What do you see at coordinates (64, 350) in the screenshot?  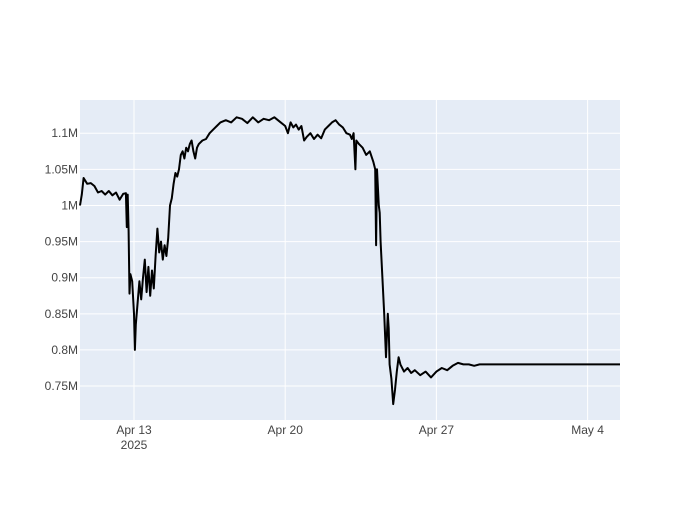 I see `y-tick-label: 0.8M` at bounding box center [64, 350].